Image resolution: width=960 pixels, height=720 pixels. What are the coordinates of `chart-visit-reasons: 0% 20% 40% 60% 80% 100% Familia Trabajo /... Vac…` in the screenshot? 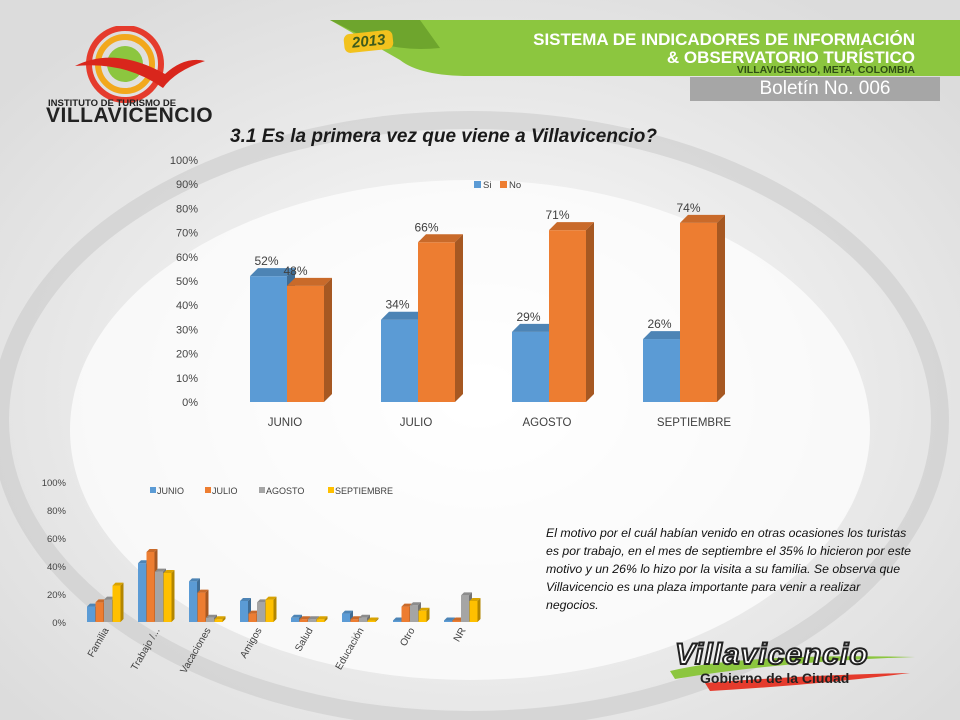 It's located at (261, 577).